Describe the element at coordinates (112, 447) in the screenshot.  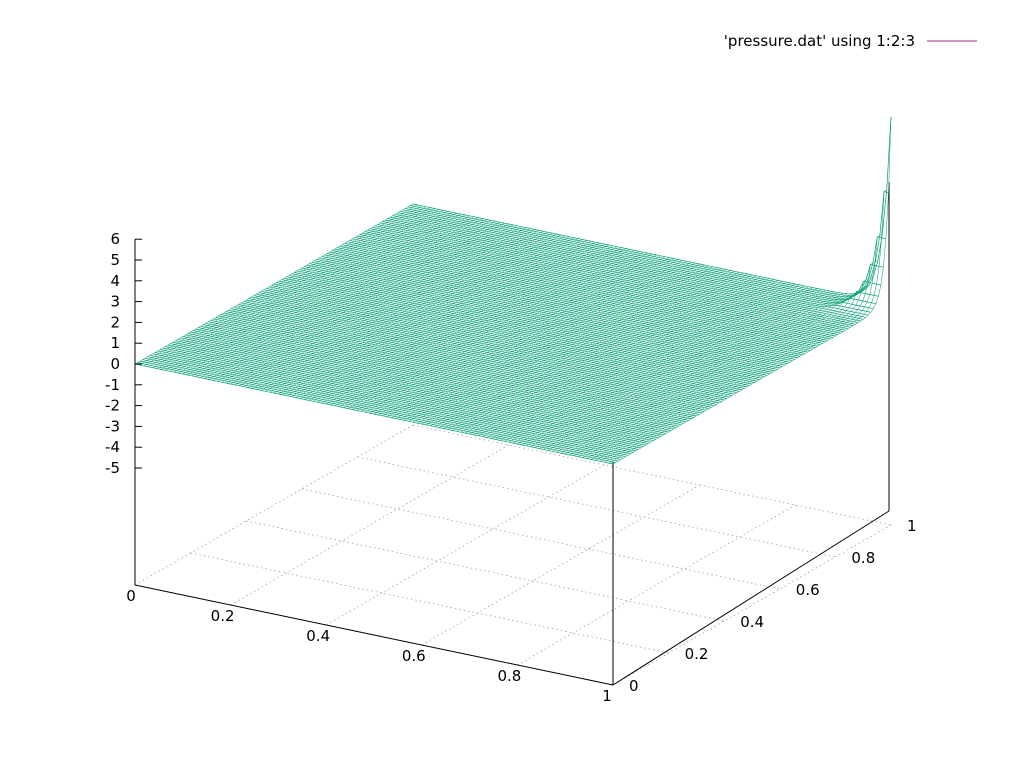
I see `z-tick-label: -4` at that location.